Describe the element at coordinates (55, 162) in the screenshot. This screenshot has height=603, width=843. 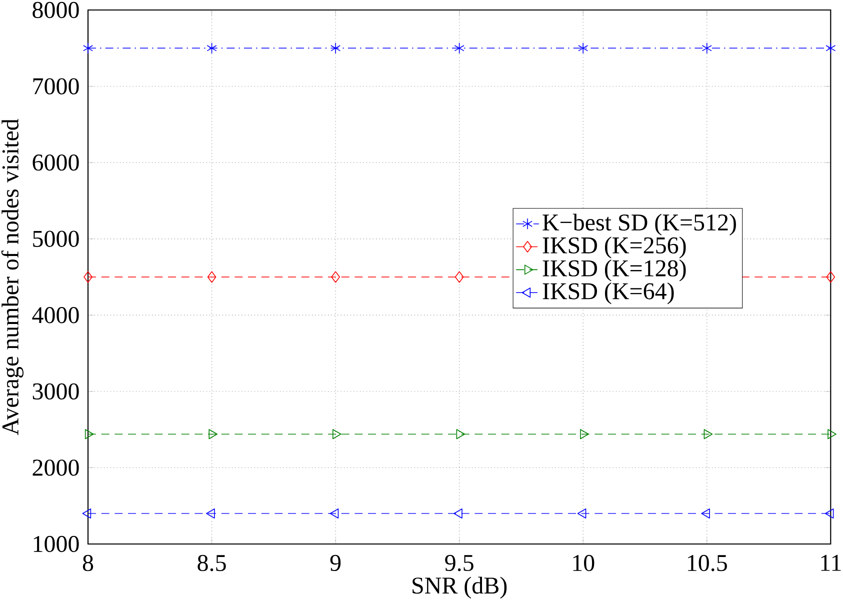
I see `y-tick-label: 6000` at that location.